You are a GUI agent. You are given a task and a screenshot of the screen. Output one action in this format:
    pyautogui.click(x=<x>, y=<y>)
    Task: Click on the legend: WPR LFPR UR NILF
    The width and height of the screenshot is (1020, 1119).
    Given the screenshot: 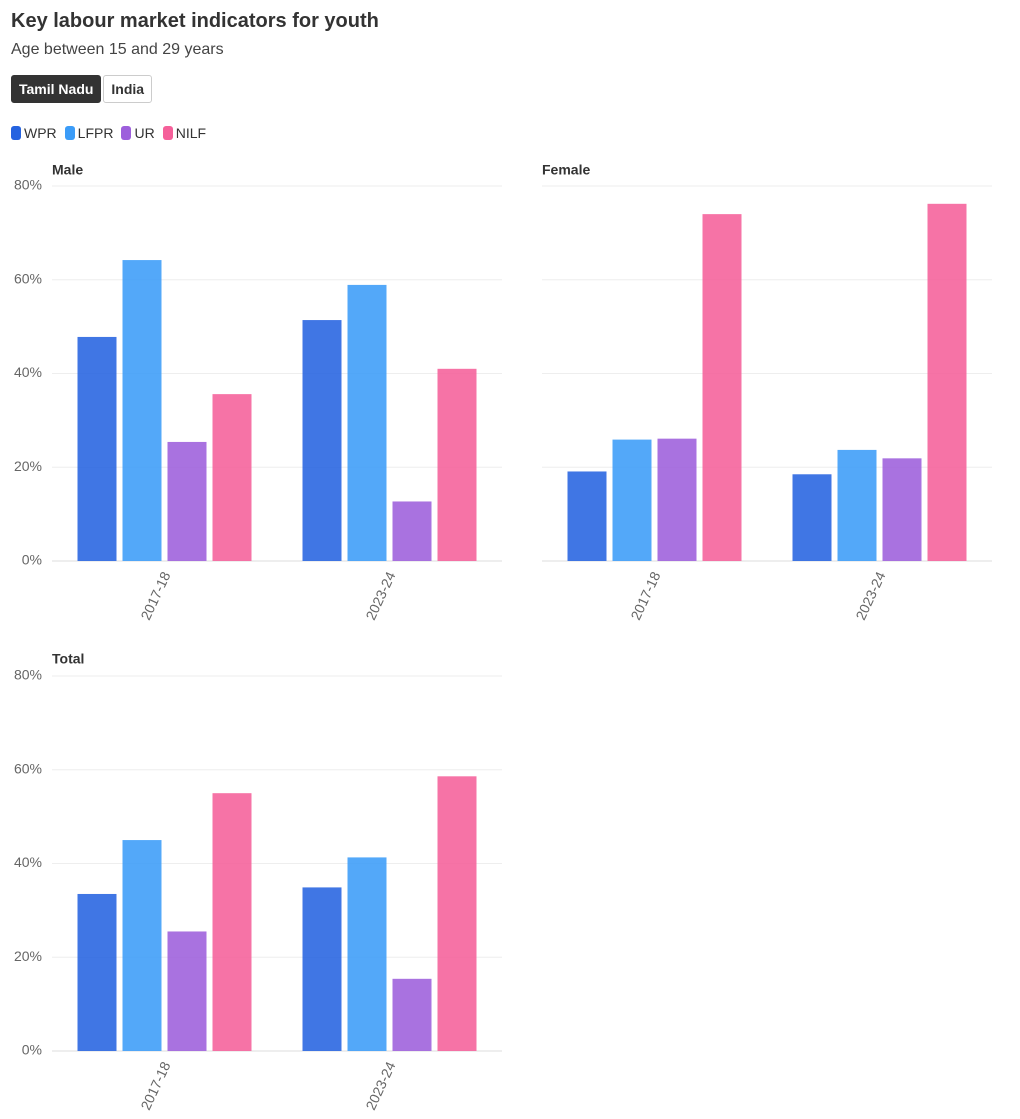 What is the action you would take?
    pyautogui.click(x=108, y=133)
    